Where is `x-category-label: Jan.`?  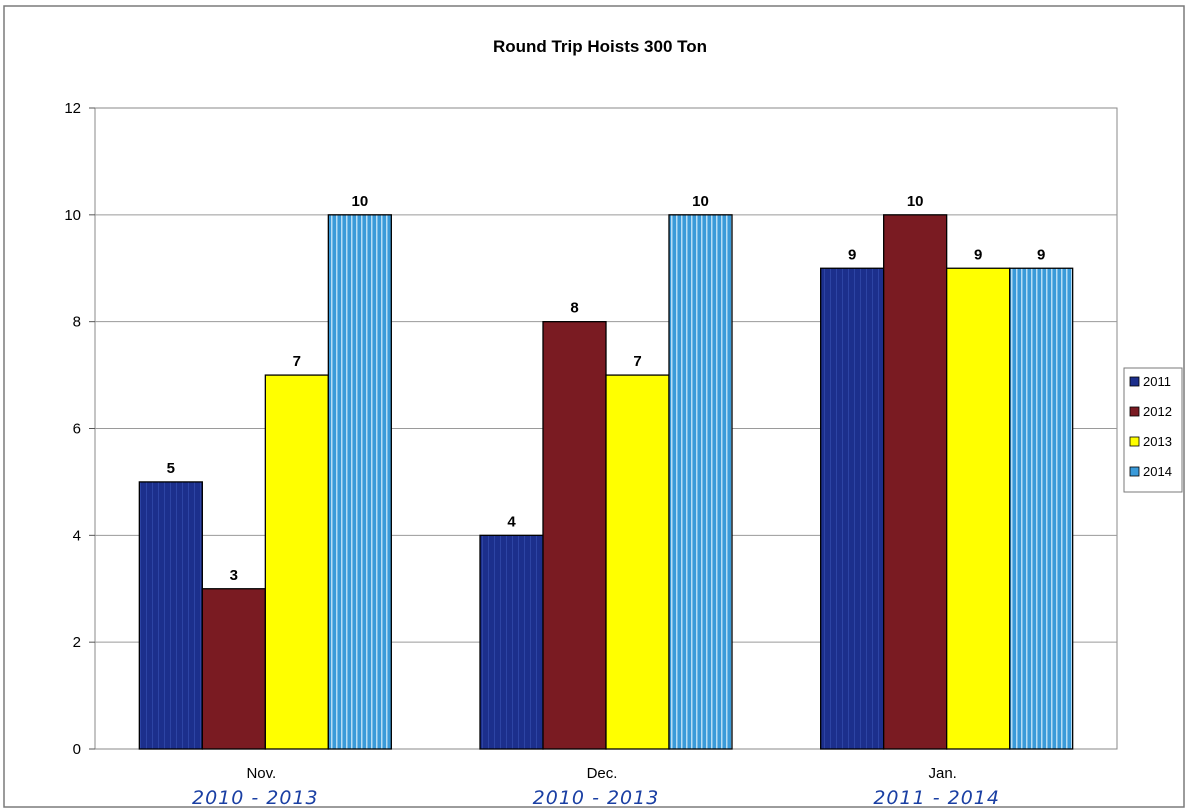 x-category-label: Jan. is located at coordinates (942, 773).